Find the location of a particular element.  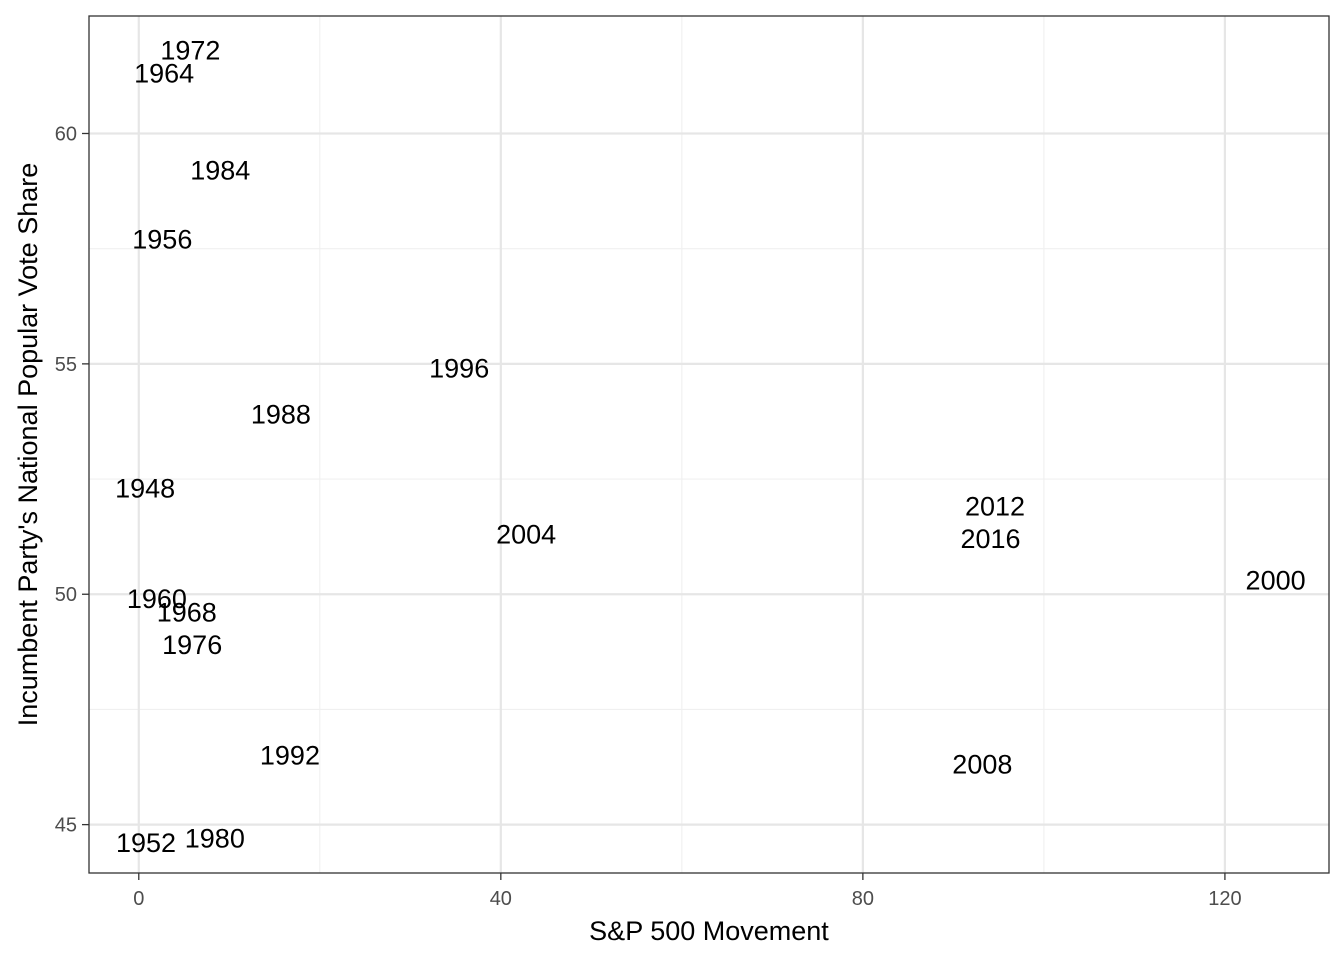

y-tick-label: 45 is located at coordinates (66, 826).